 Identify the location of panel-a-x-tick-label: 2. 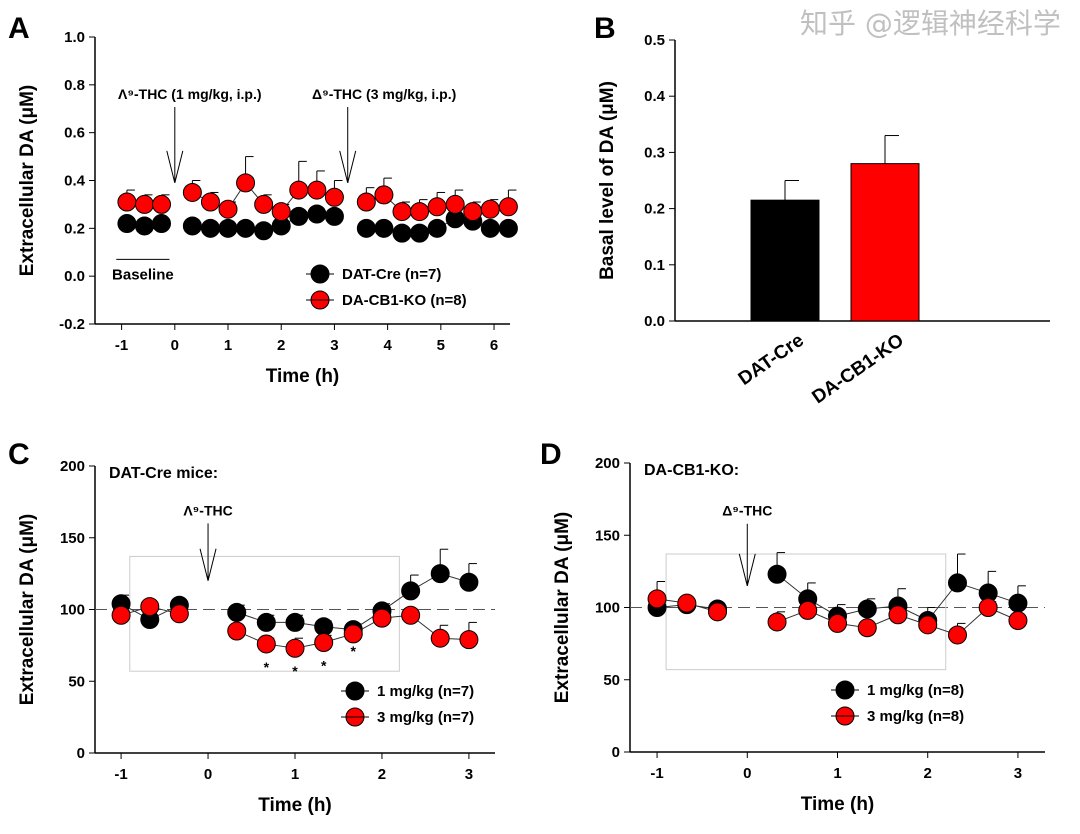
(281, 345).